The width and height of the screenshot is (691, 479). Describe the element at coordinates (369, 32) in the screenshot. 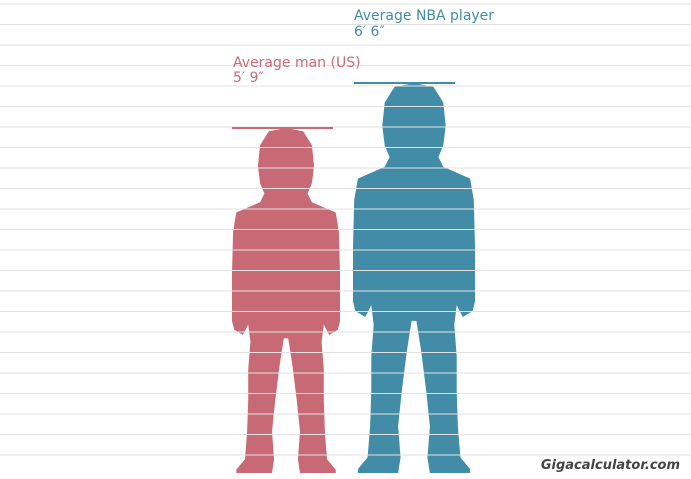

I see `series-1-value-label: 6′ 6″` at that location.